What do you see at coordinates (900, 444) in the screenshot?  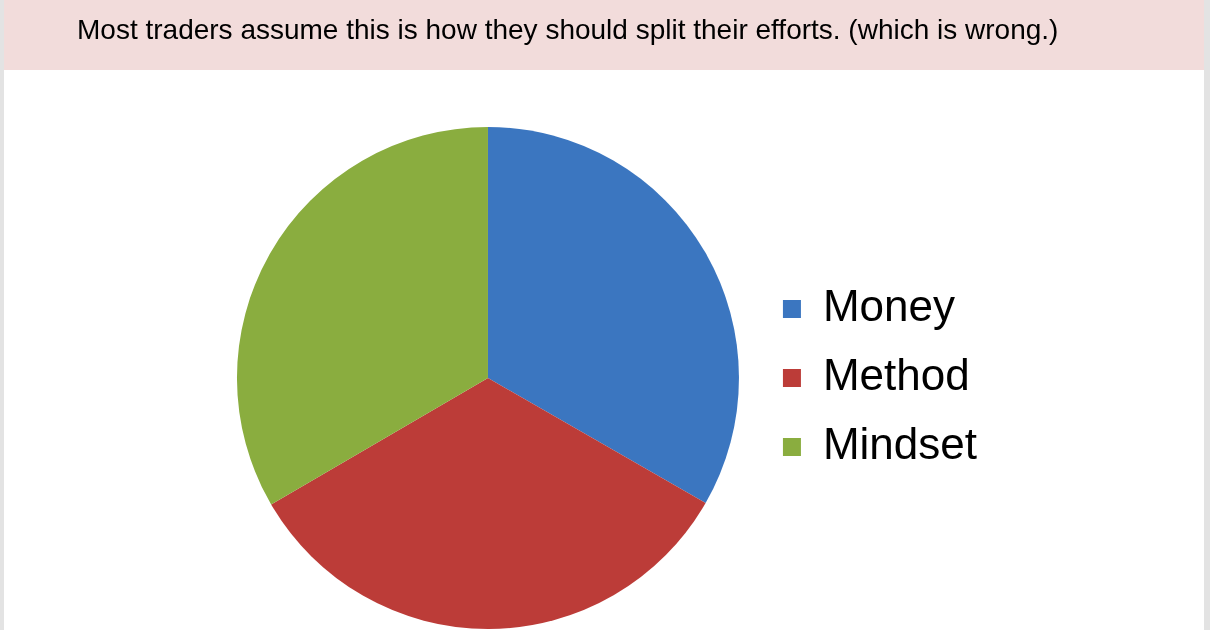 I see `legend-label: Mindset` at bounding box center [900, 444].